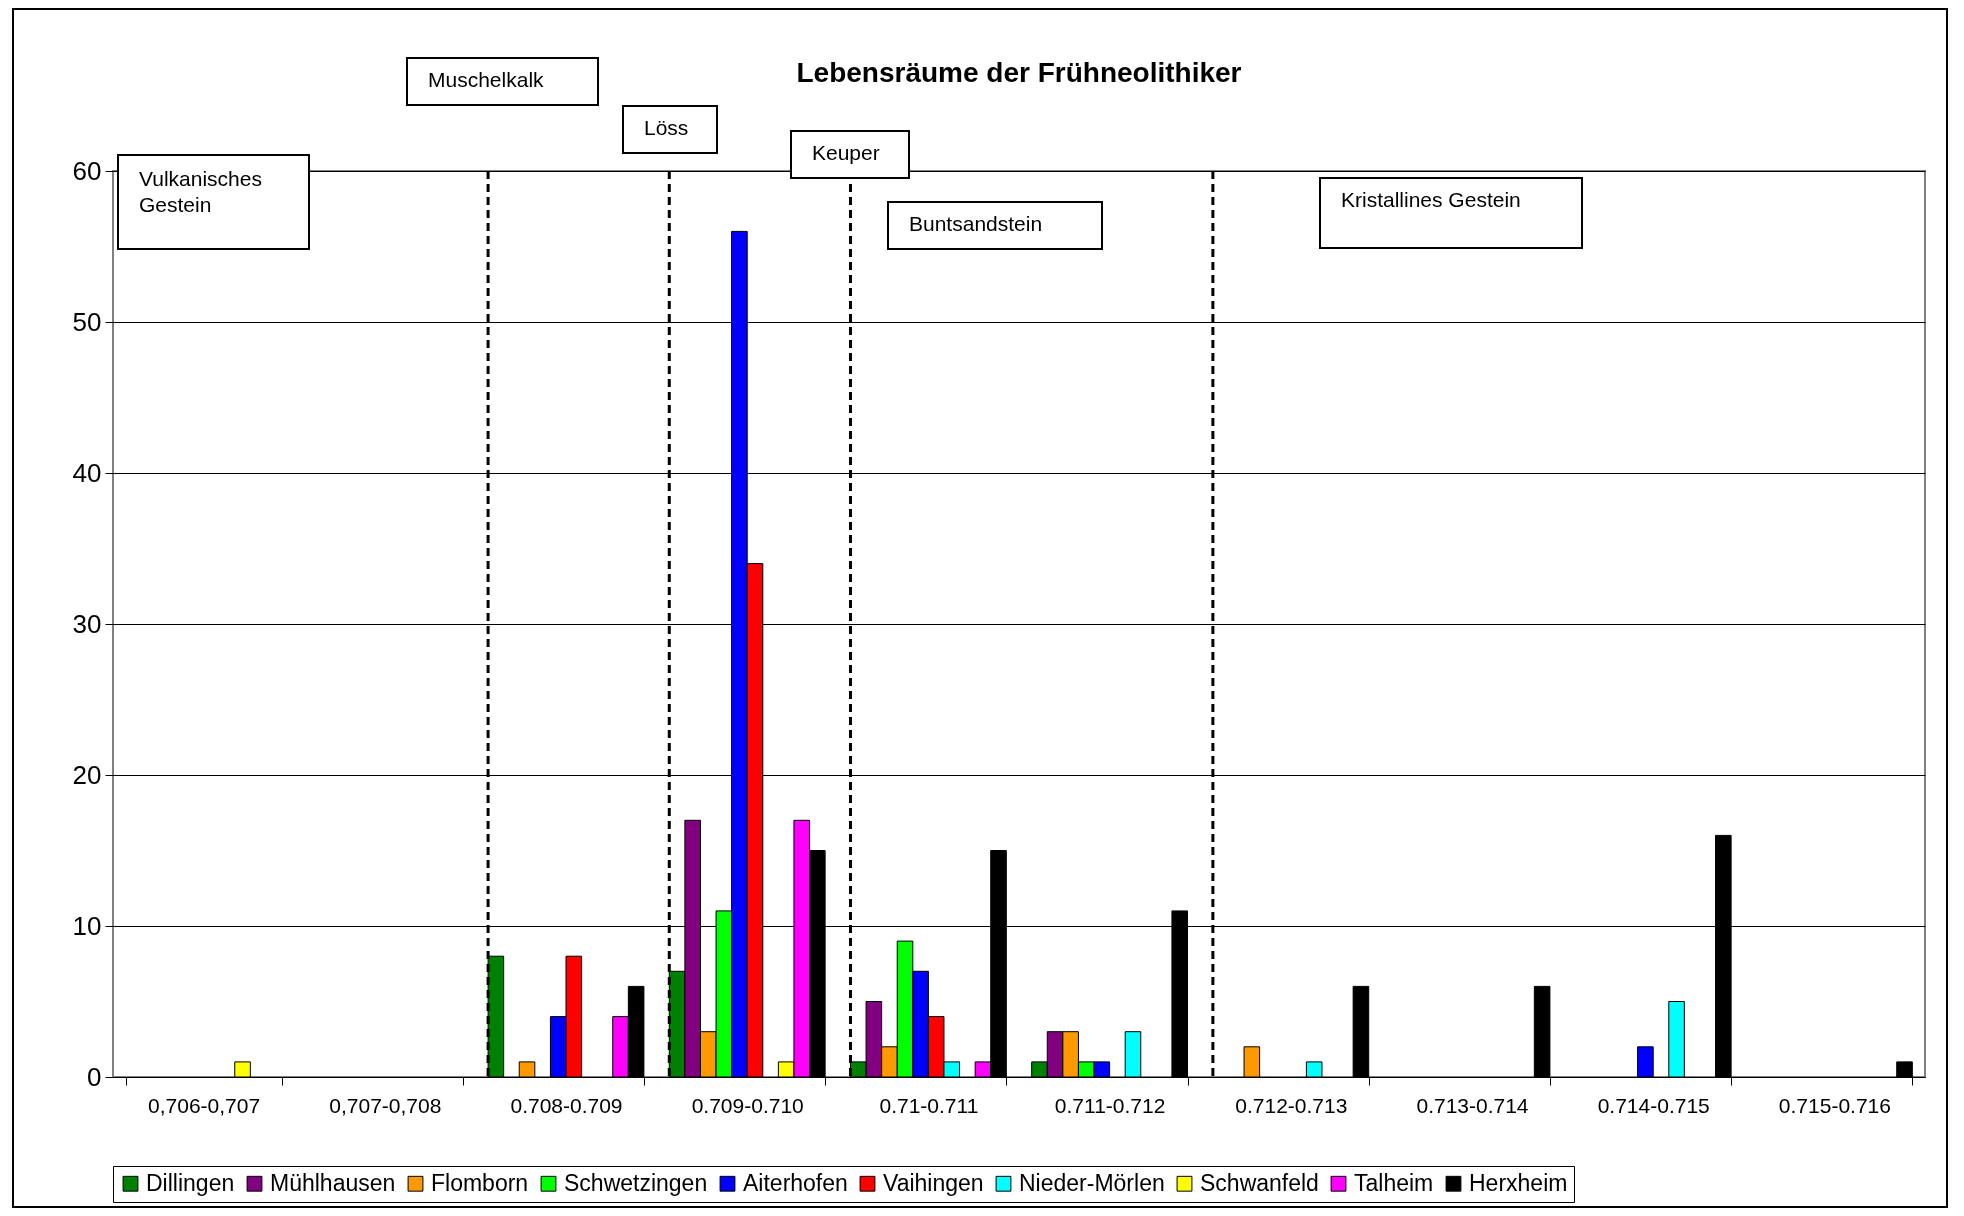  What do you see at coordinates (1259, 1182) in the screenshot?
I see `legend-label: Schwanfeld` at bounding box center [1259, 1182].